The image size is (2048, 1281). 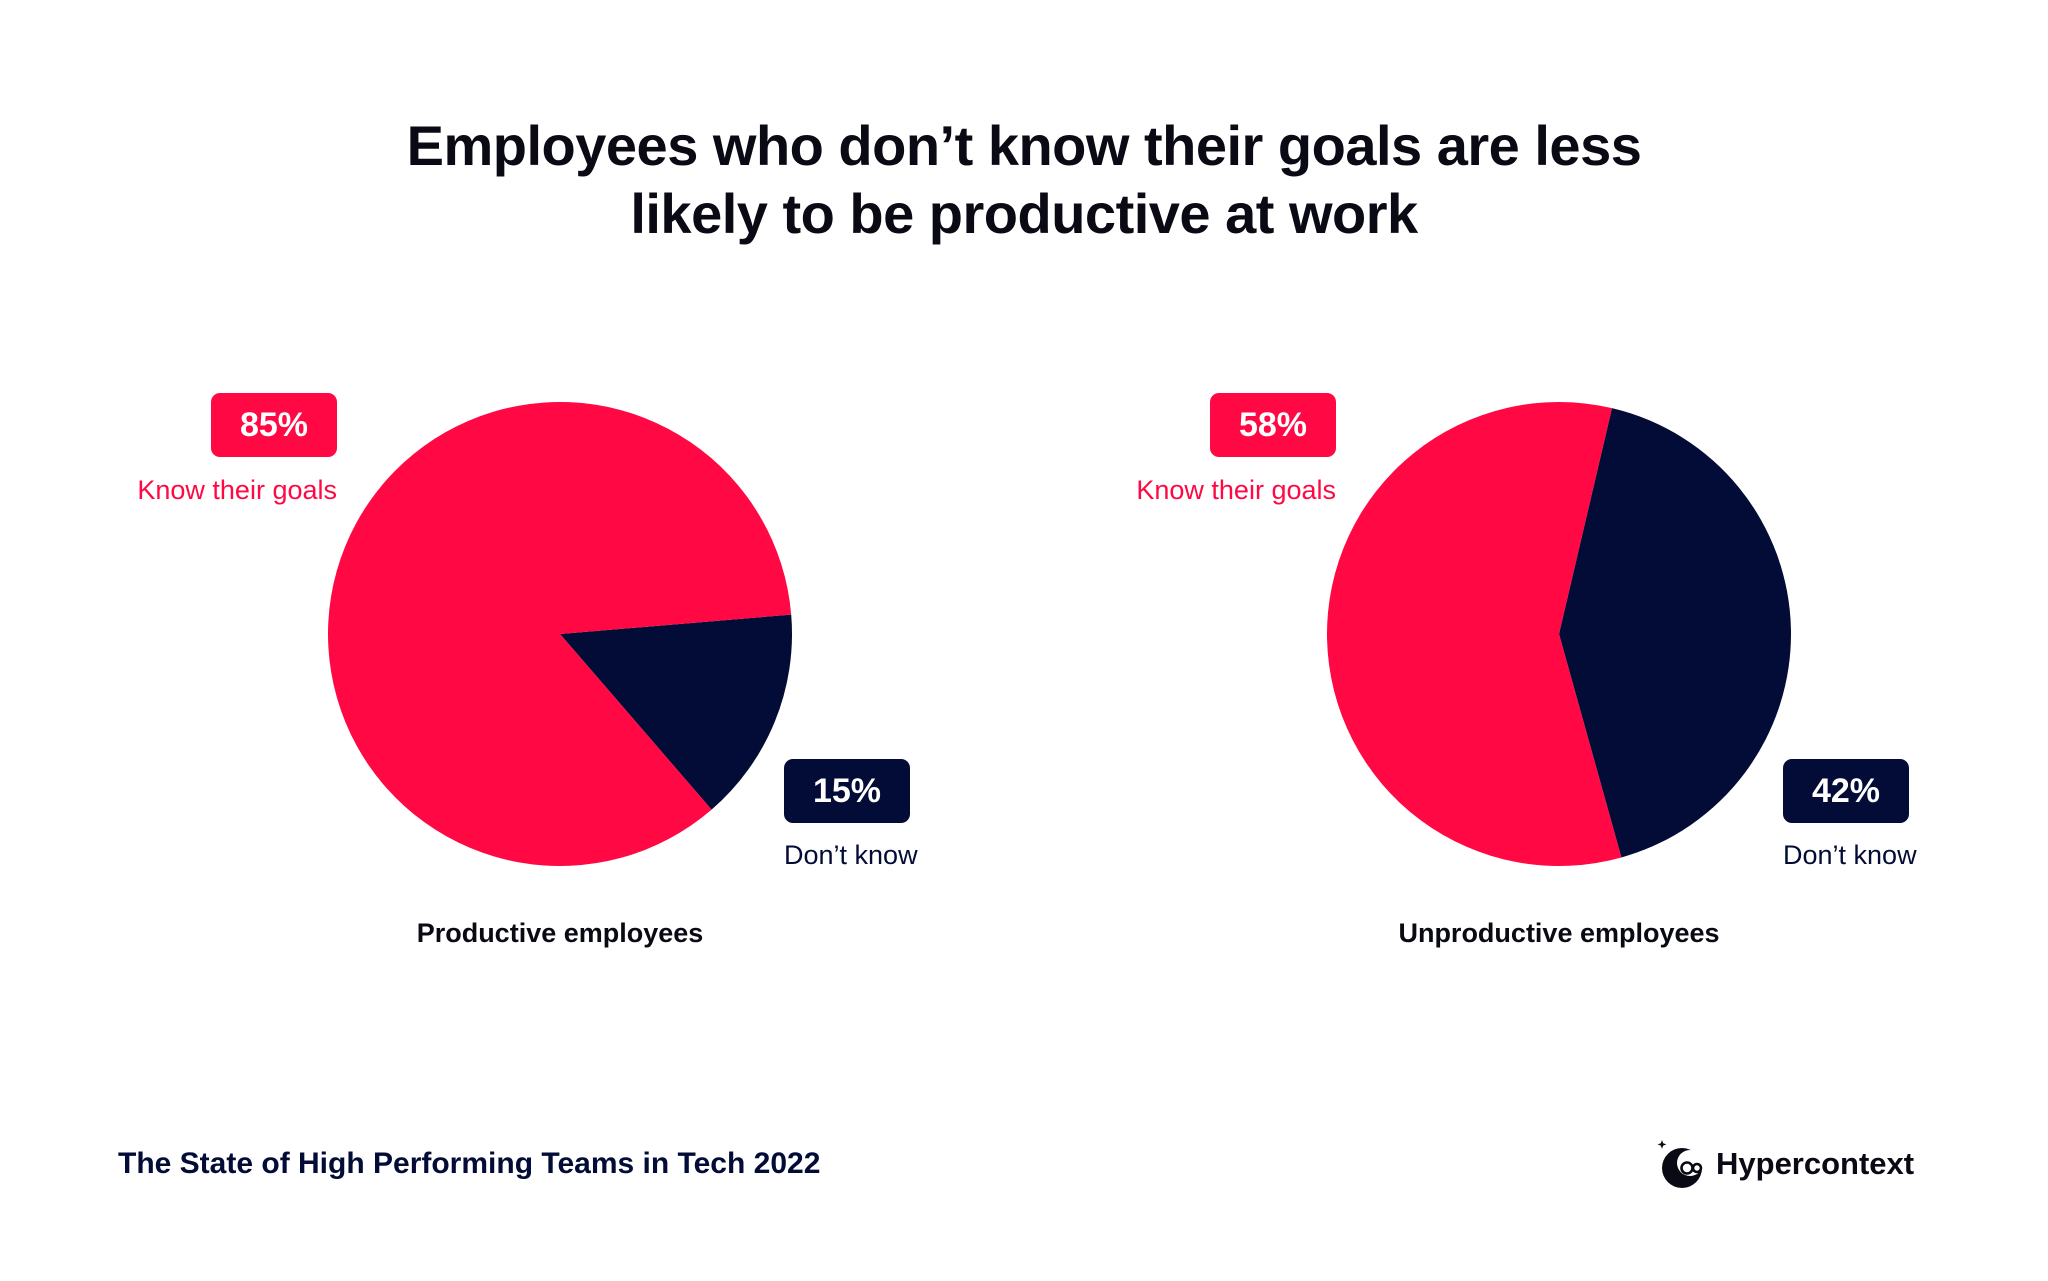 What do you see at coordinates (847, 791) in the screenshot?
I see `pie-productive-dontknow-value-badge: 15%` at bounding box center [847, 791].